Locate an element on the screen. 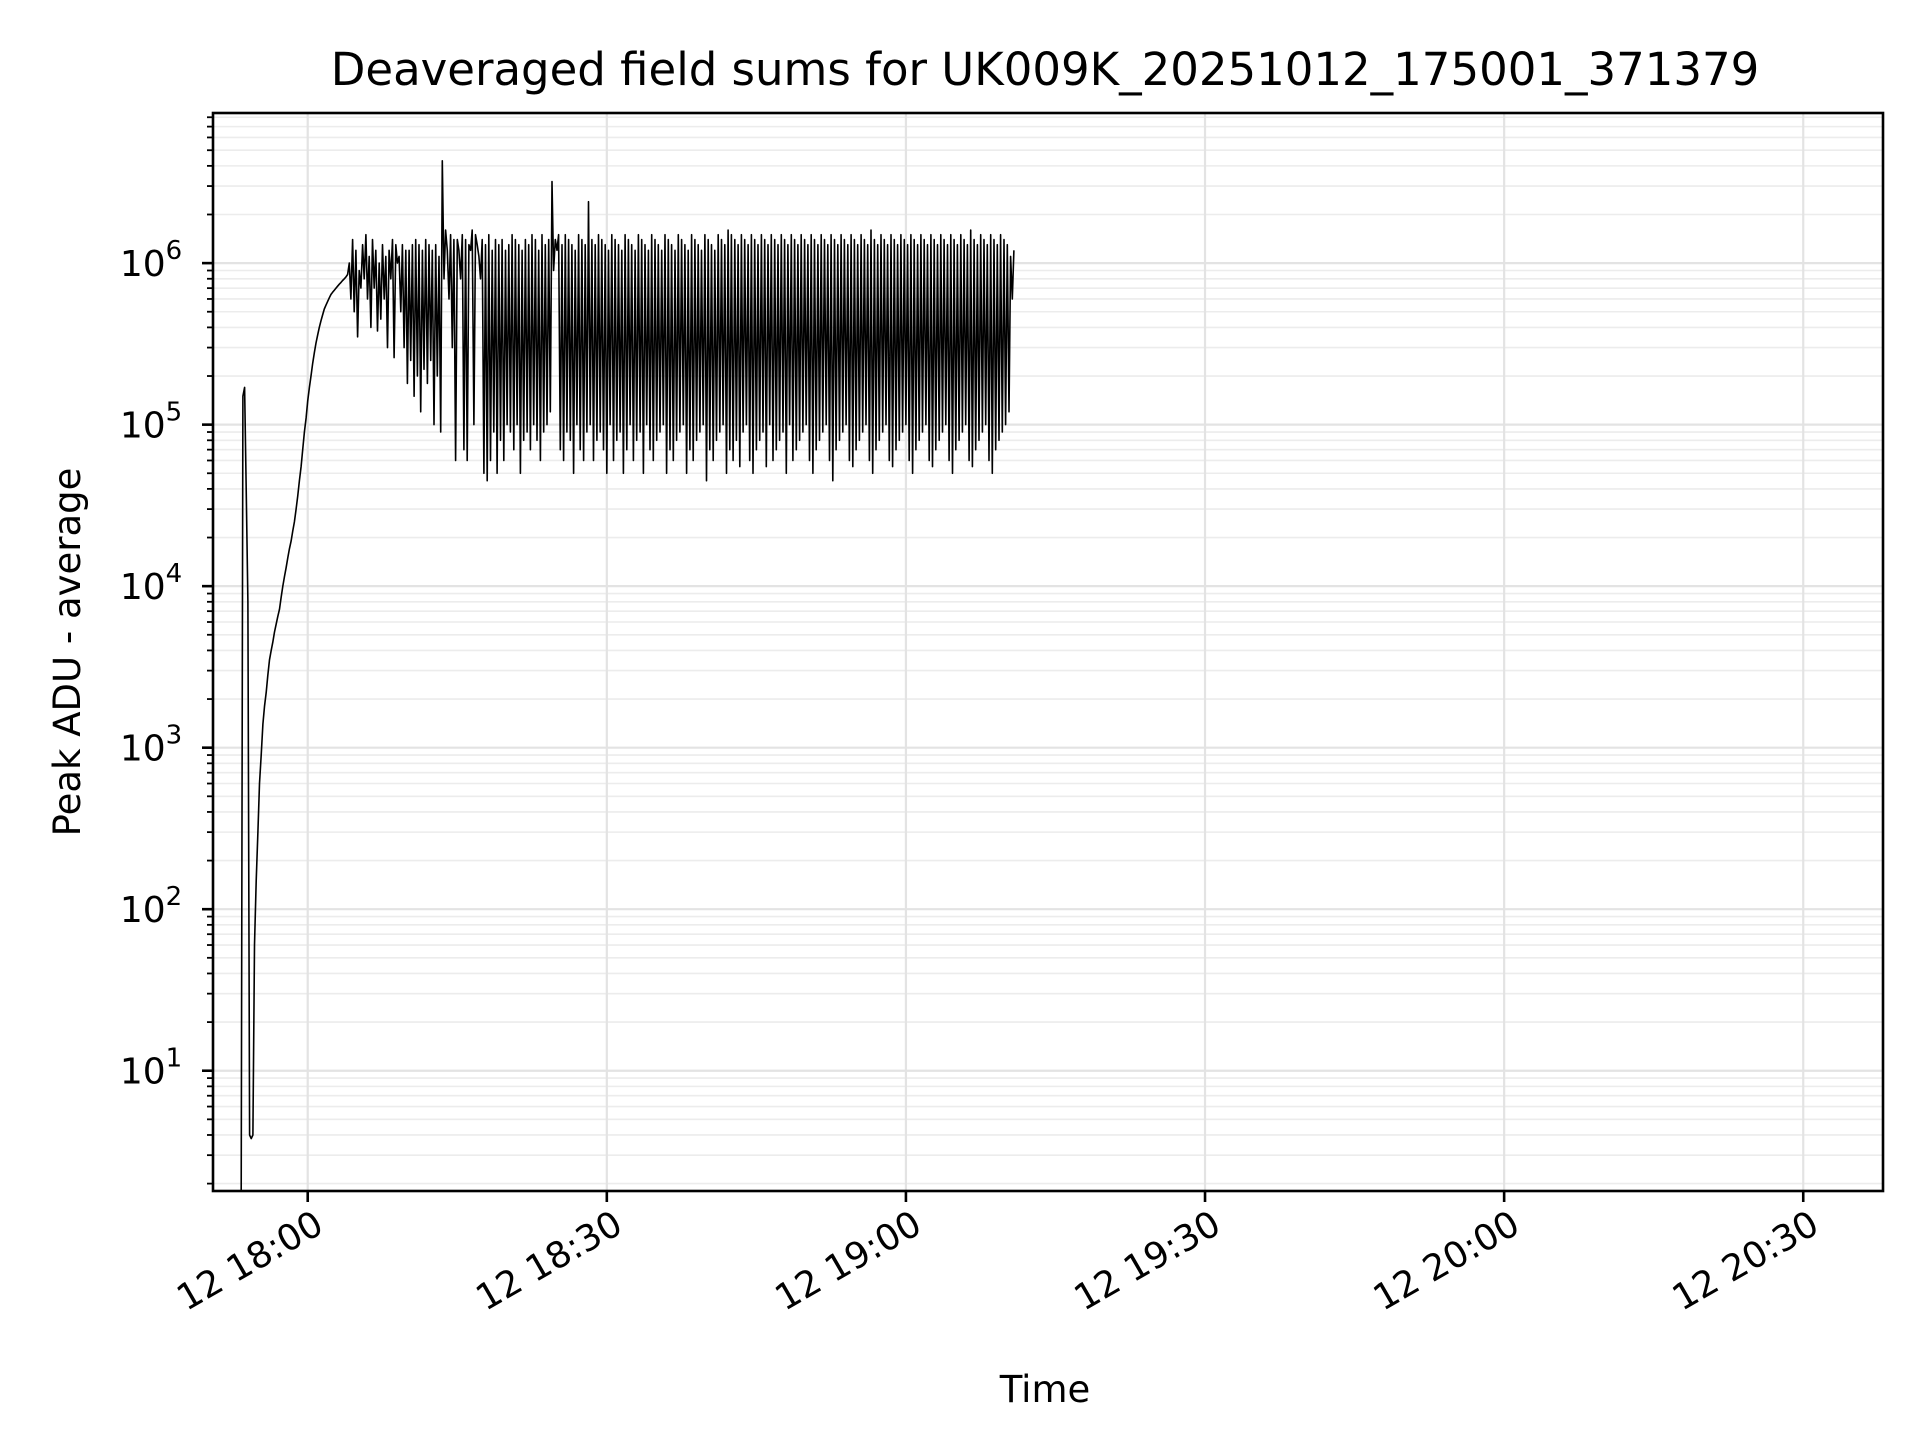 Image resolution: width=1920 pixels, height=1440 pixels. y-tick-label: 10⁵ is located at coordinates (151, 422).